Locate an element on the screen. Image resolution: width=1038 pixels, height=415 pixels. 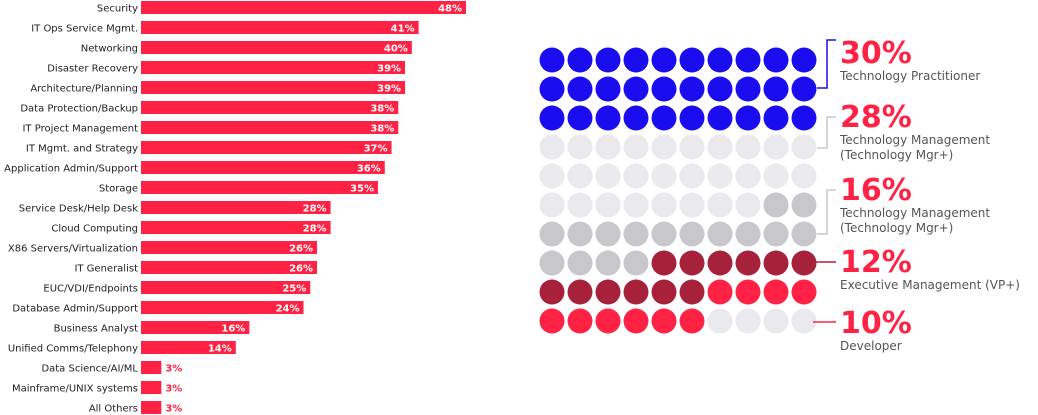
bar-category-label: EUC/VDI/Endpoints is located at coordinates (90, 289).